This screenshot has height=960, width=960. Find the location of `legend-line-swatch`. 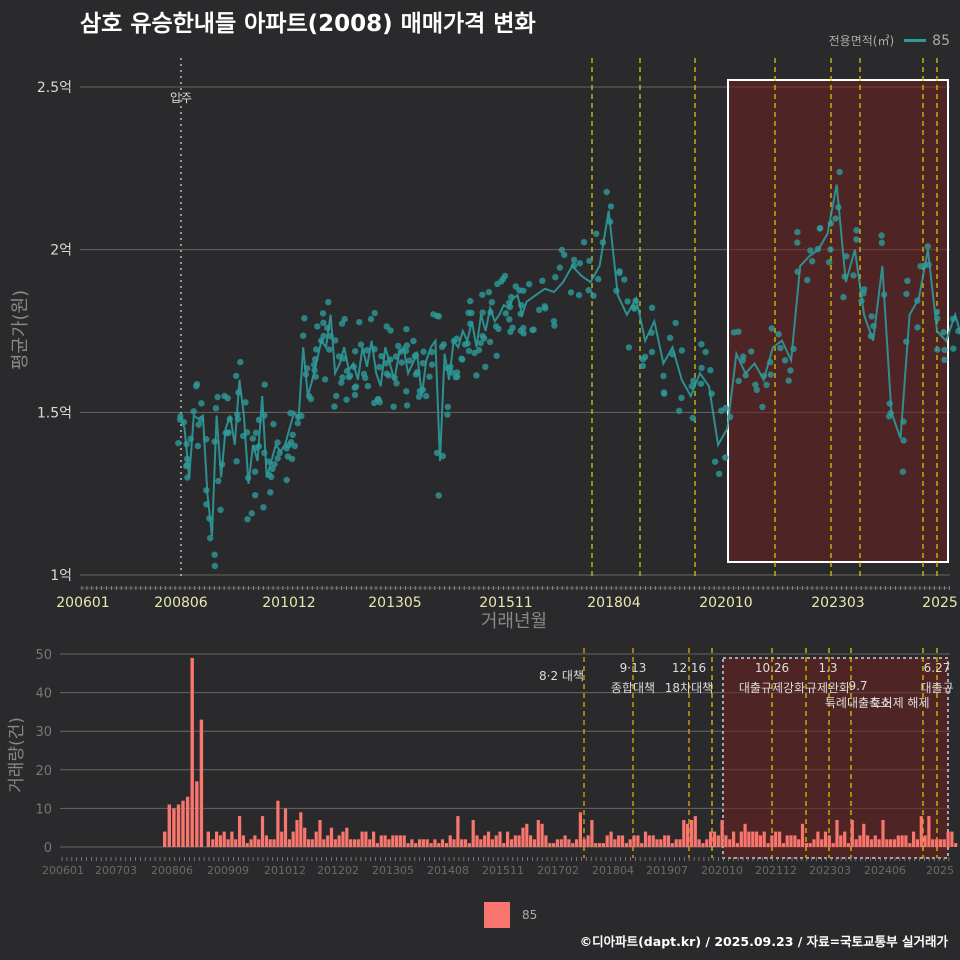

legend-line-swatch is located at coordinates (915, 40).